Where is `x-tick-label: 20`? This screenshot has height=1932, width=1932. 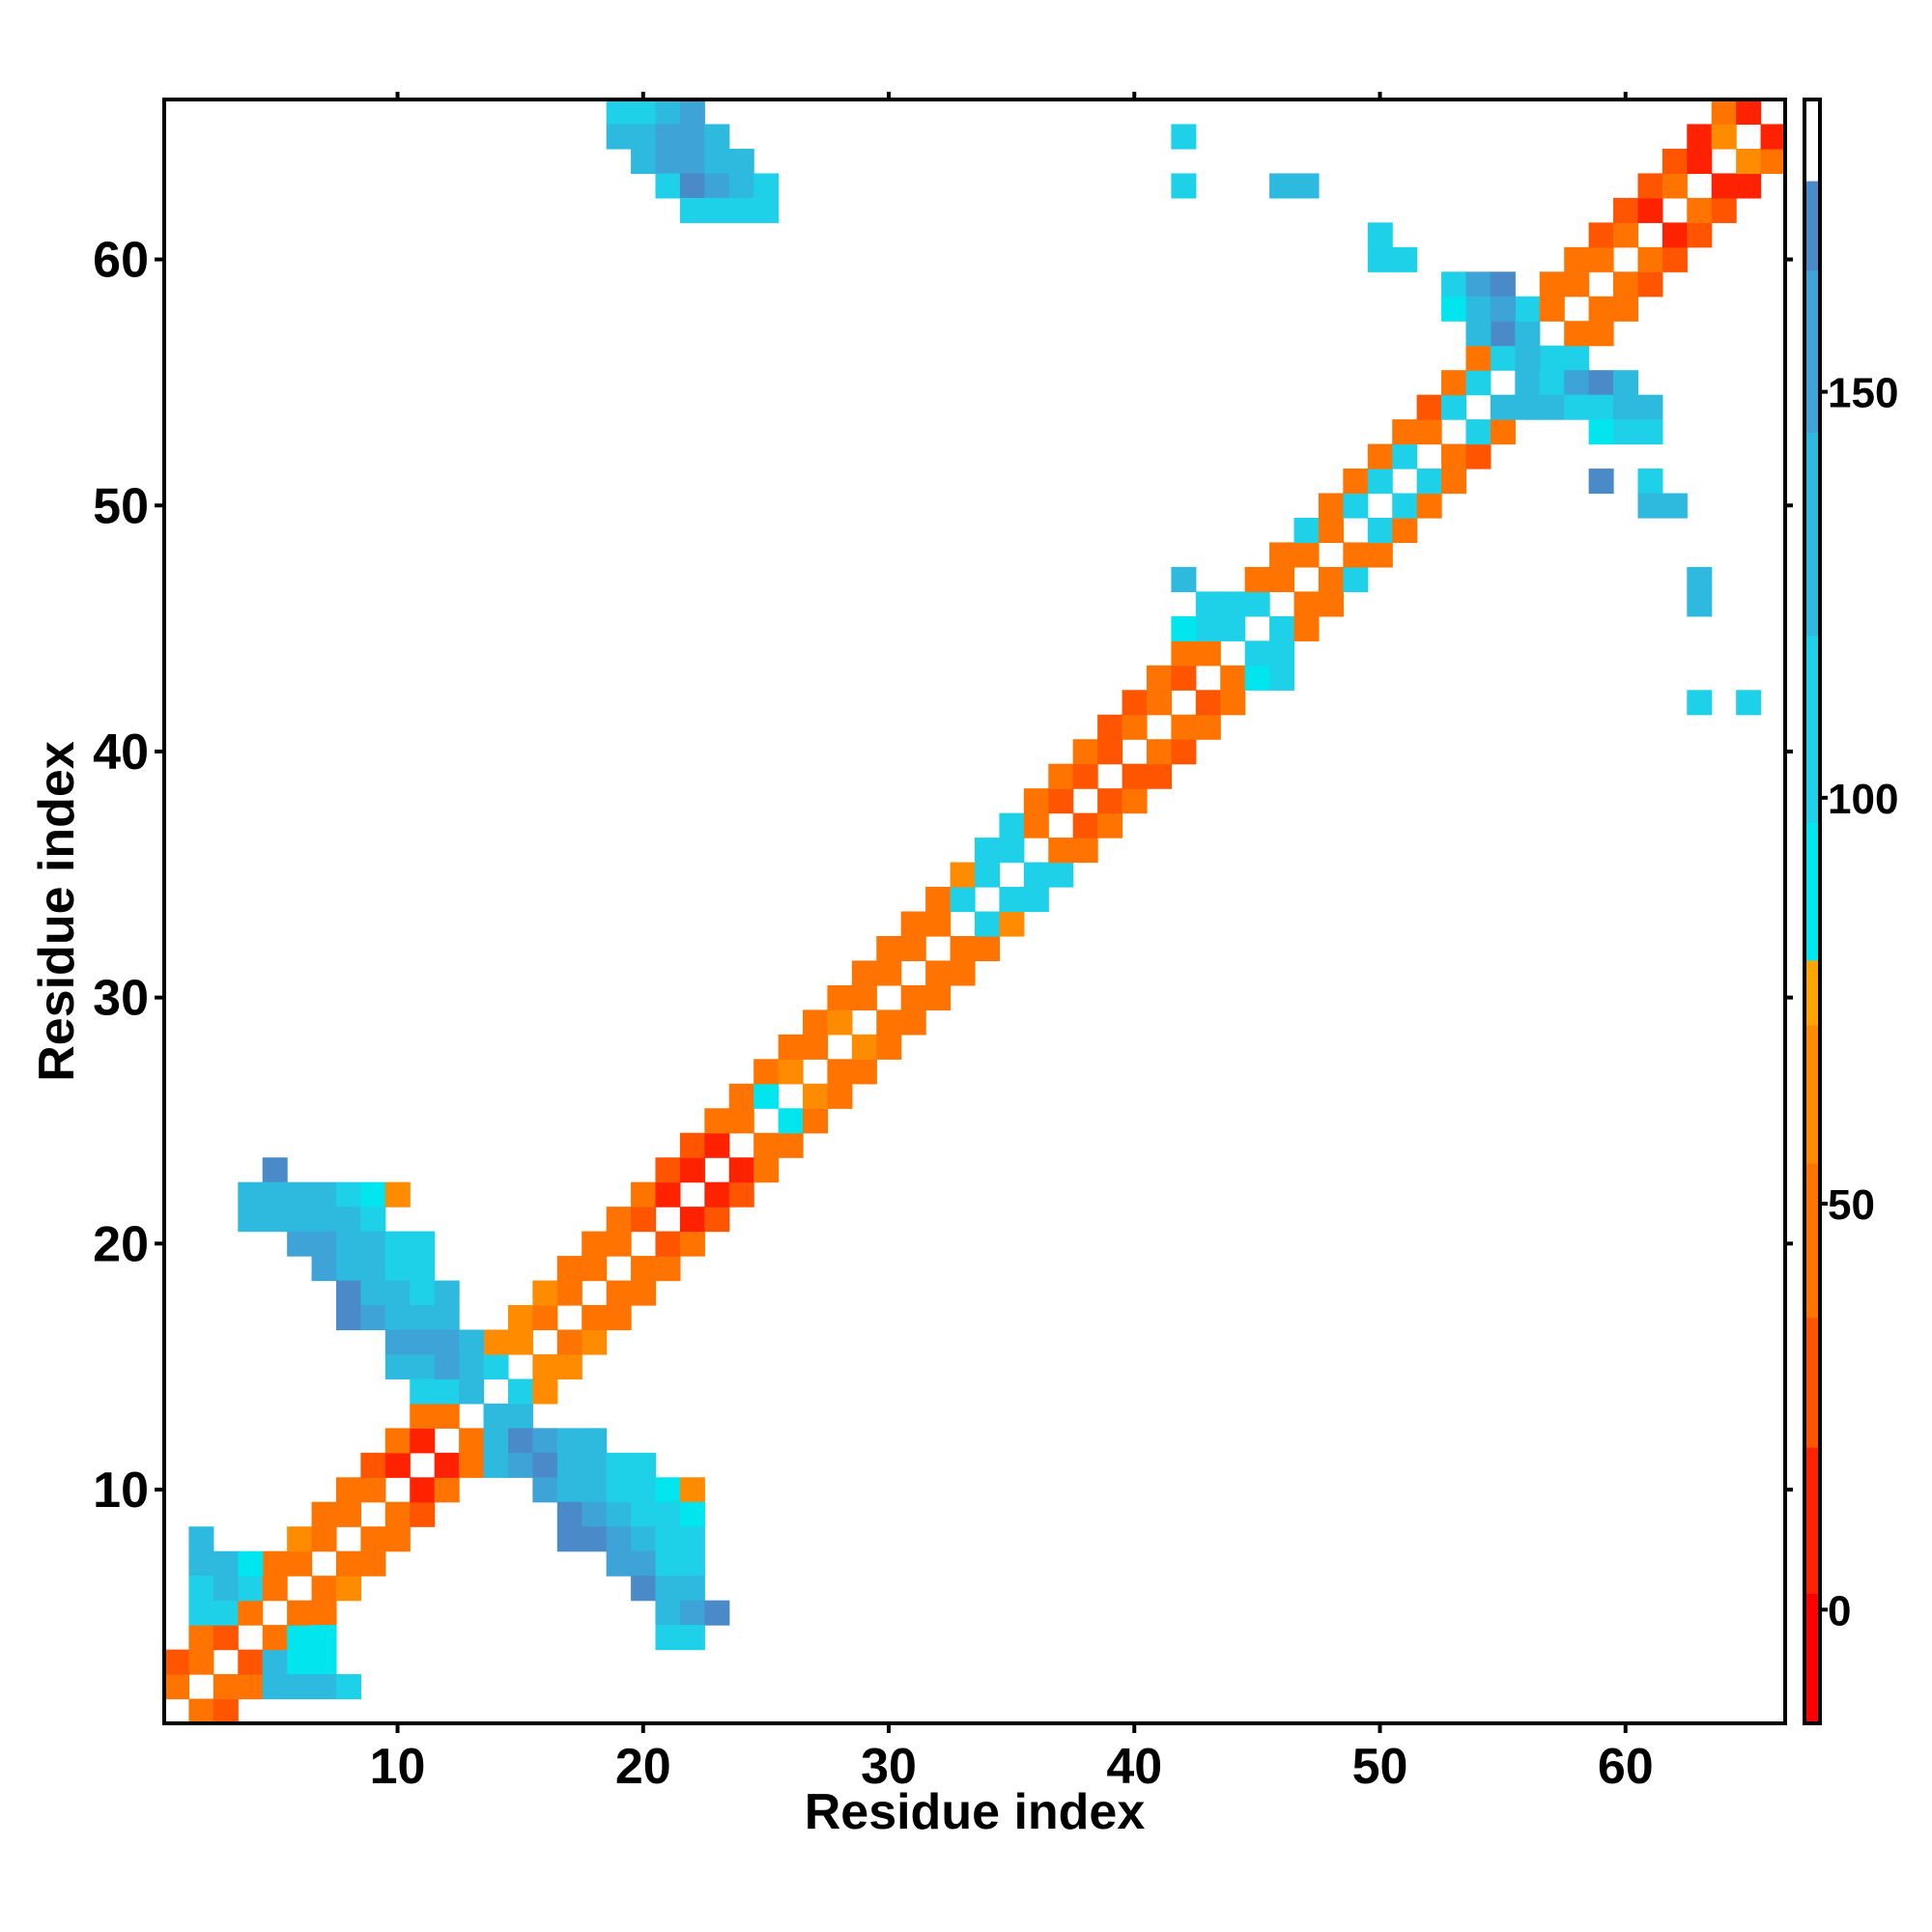 x-tick-label: 20 is located at coordinates (643, 1767).